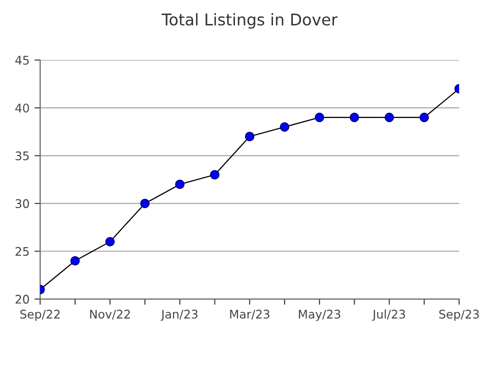  I want to click on x-tick-label: Jul/23, so click(388, 315).